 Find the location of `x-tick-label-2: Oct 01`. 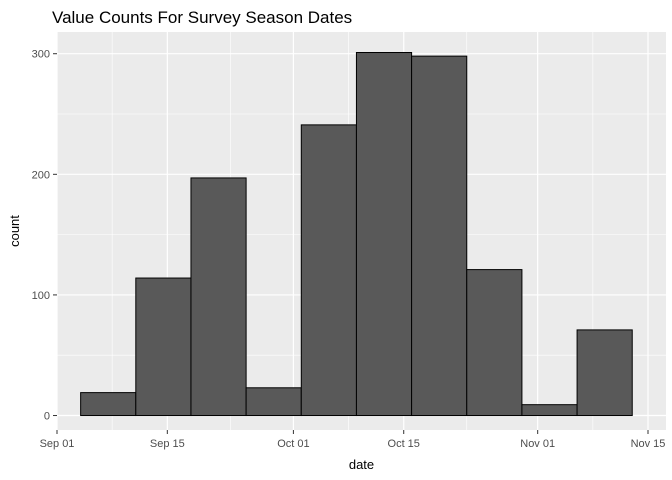

x-tick-label-2: Oct 01 is located at coordinates (293, 444).